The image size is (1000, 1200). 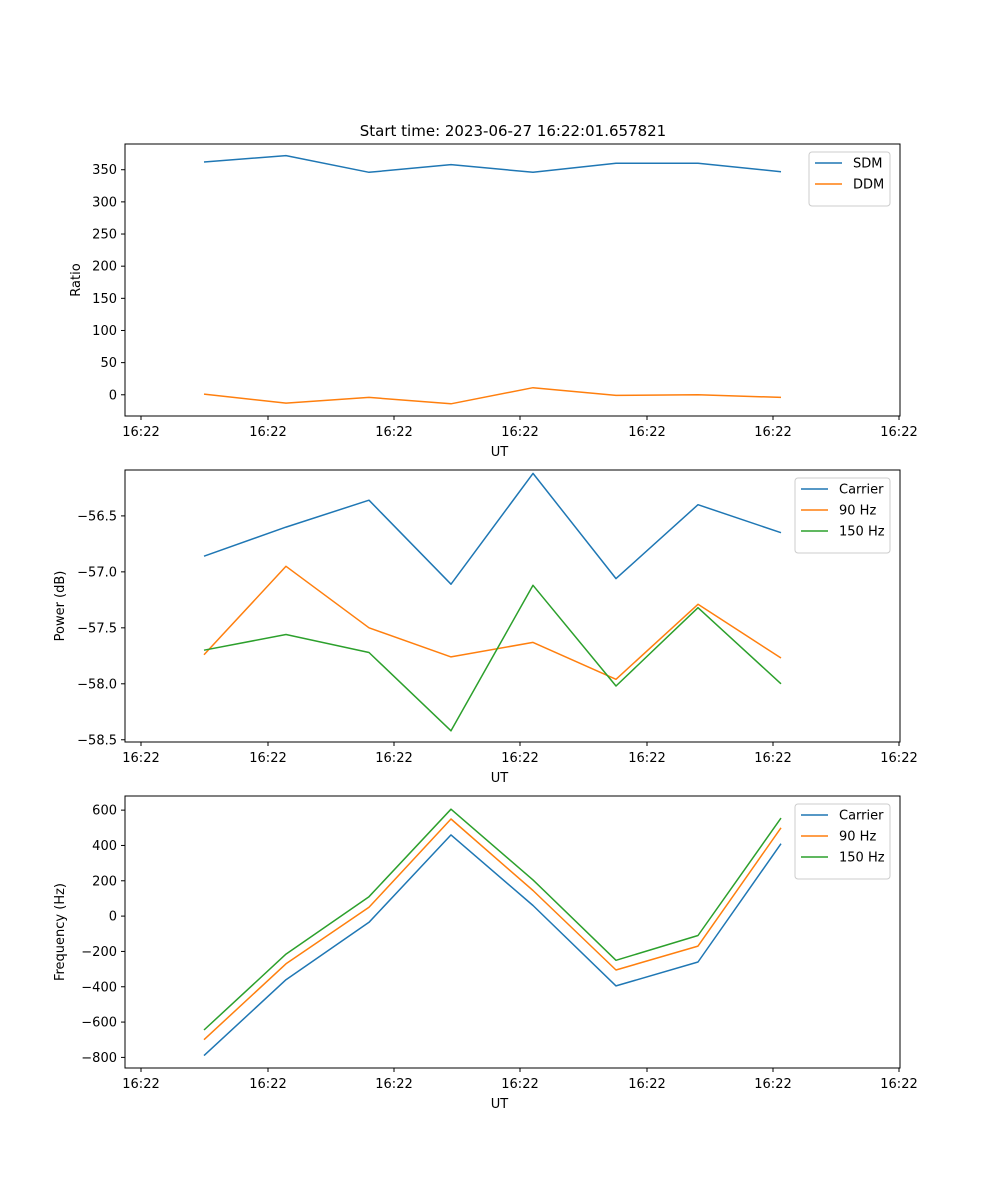 I want to click on y-tick-label: −600, so click(x=99, y=1023).